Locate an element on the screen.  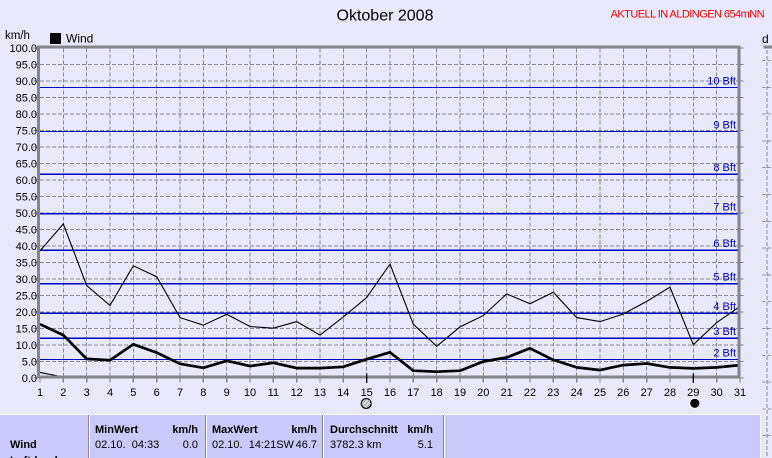
svg-text: 6 is located at coordinates (157, 393).